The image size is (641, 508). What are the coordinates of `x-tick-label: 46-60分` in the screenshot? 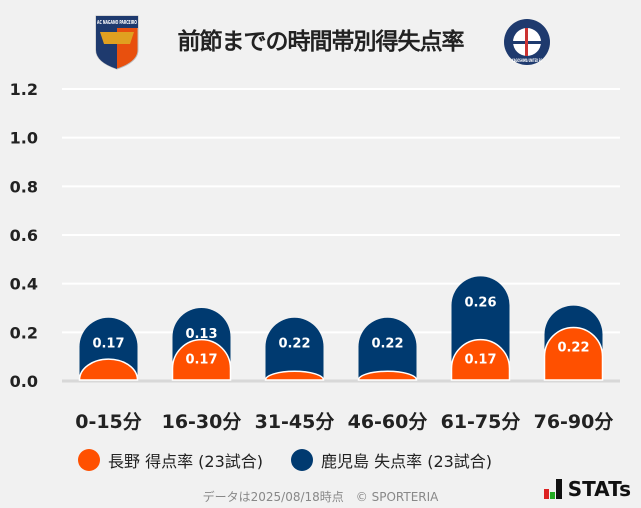 It's located at (388, 422).